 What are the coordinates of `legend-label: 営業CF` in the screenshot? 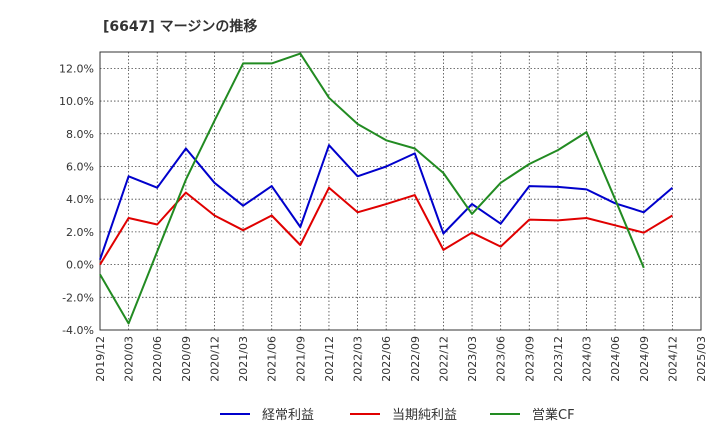 It's located at (553, 415).